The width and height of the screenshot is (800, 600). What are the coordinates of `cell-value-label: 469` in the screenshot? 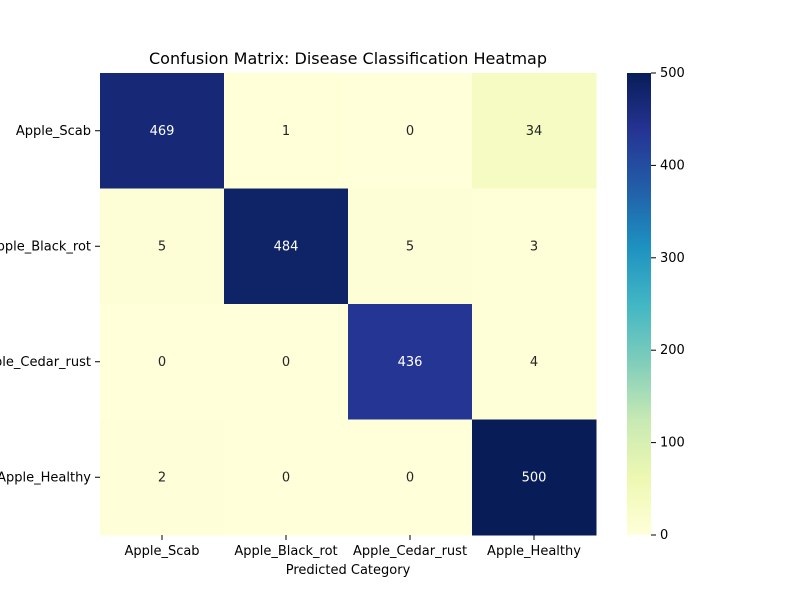 It's located at (162, 131).